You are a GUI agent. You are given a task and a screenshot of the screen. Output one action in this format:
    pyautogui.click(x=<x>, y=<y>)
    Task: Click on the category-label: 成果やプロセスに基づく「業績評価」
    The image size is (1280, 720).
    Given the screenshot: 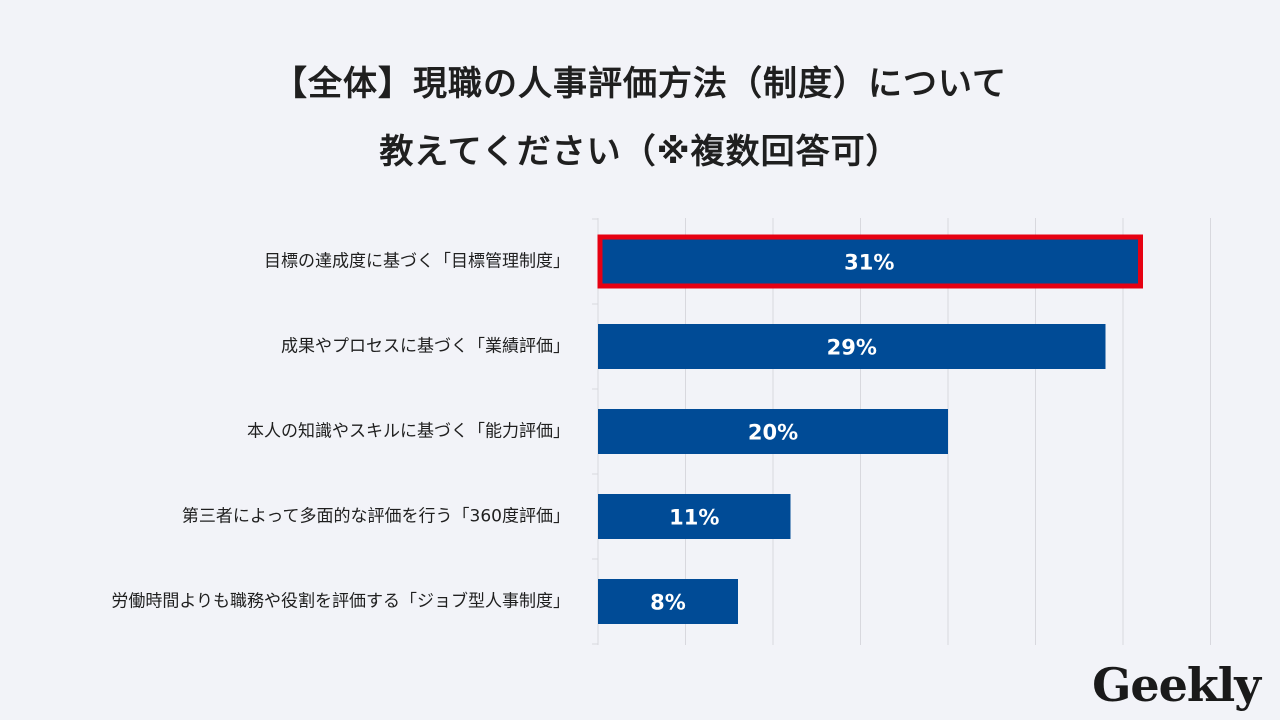 What is the action you would take?
    pyautogui.click(x=425, y=347)
    